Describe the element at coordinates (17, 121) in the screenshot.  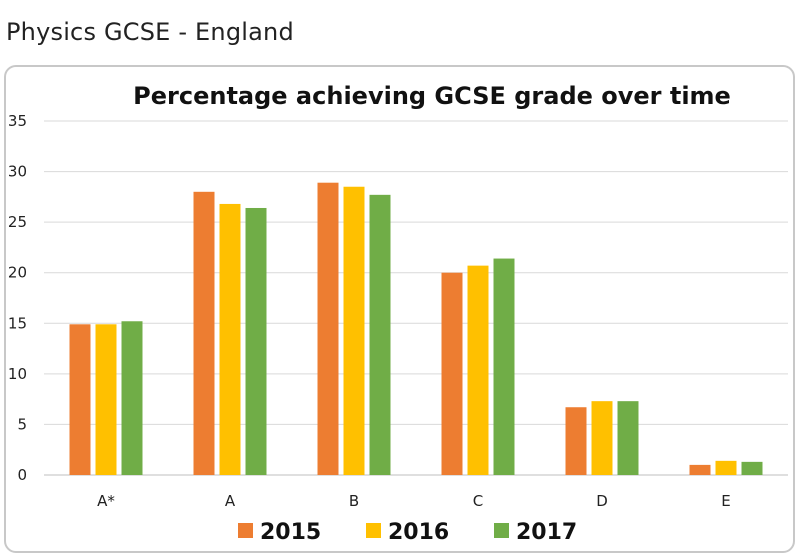
I see `y-tick-label: 35` at that location.